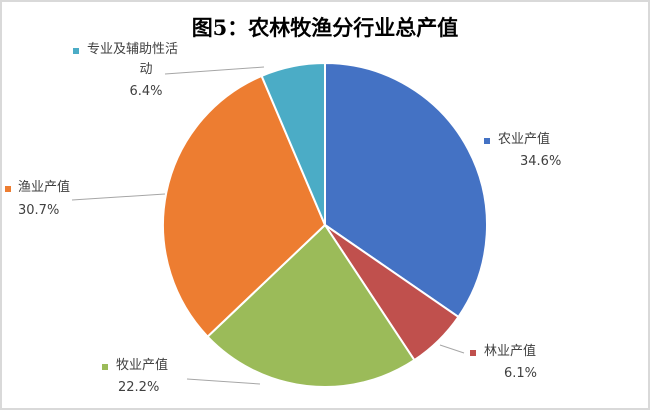 This screenshot has height=410, width=650. Describe the element at coordinates (38, 210) in the screenshot. I see `slice-value-label: 30.7%` at that location.